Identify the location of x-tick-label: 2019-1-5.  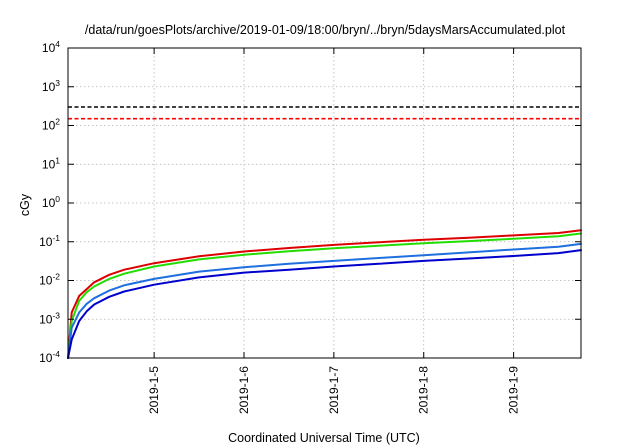
(154, 390).